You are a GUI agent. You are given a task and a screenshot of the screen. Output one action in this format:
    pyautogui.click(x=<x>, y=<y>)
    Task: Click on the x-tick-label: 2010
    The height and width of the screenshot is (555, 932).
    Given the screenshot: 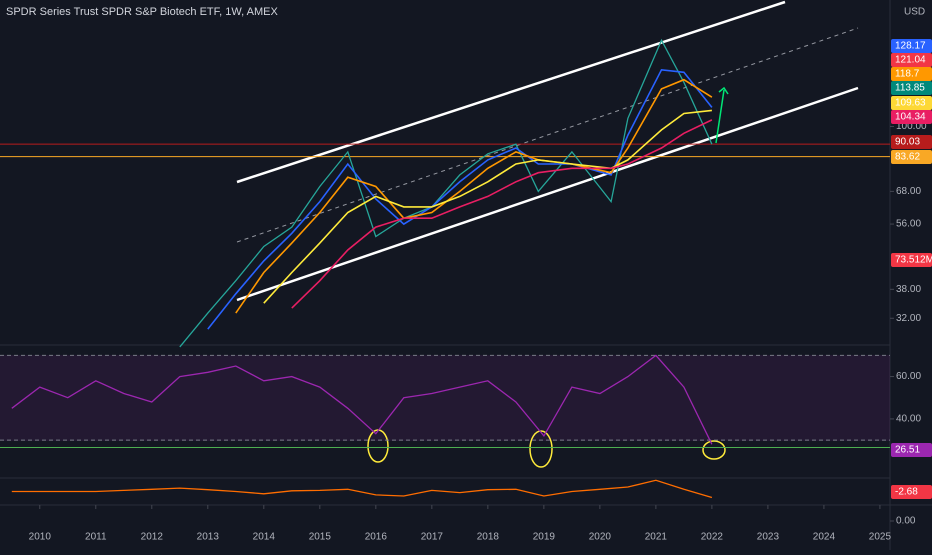 What is the action you would take?
    pyautogui.click(x=40, y=537)
    